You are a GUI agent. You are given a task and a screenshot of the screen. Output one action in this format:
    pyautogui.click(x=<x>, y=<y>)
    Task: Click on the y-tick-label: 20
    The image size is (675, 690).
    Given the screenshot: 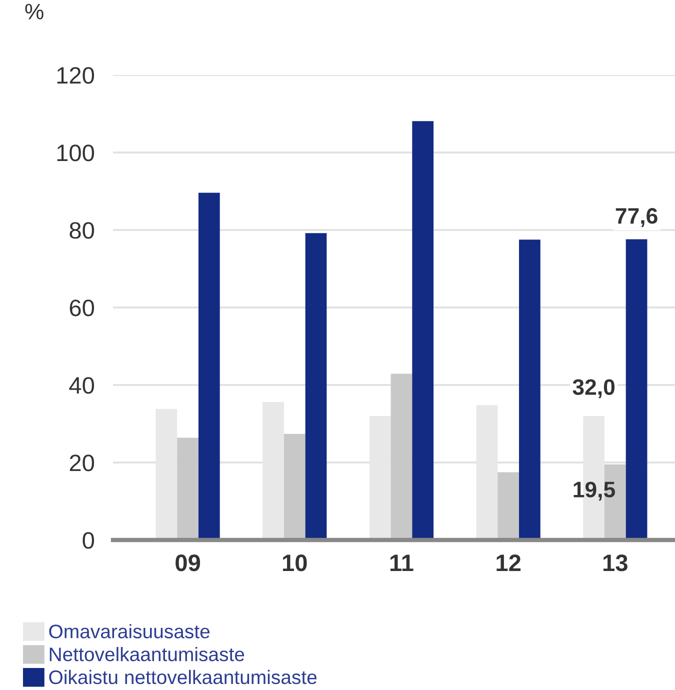 What is the action you would take?
    pyautogui.click(x=82, y=463)
    